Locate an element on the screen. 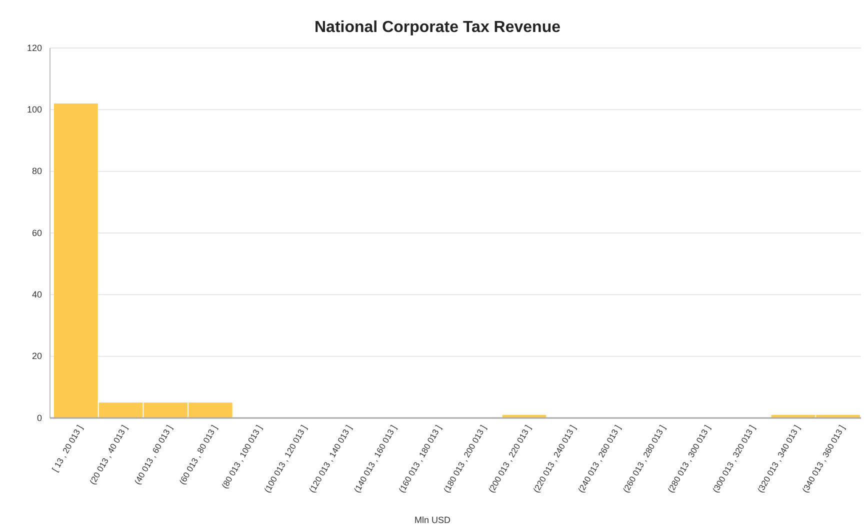  y-tick-label: 120 is located at coordinates (34, 47).